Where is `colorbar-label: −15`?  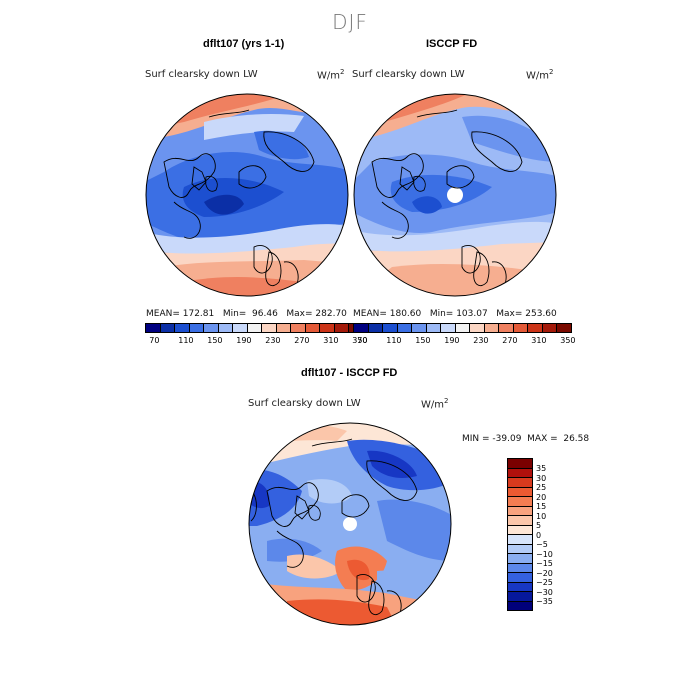 colorbar-label: −15 is located at coordinates (544, 563).